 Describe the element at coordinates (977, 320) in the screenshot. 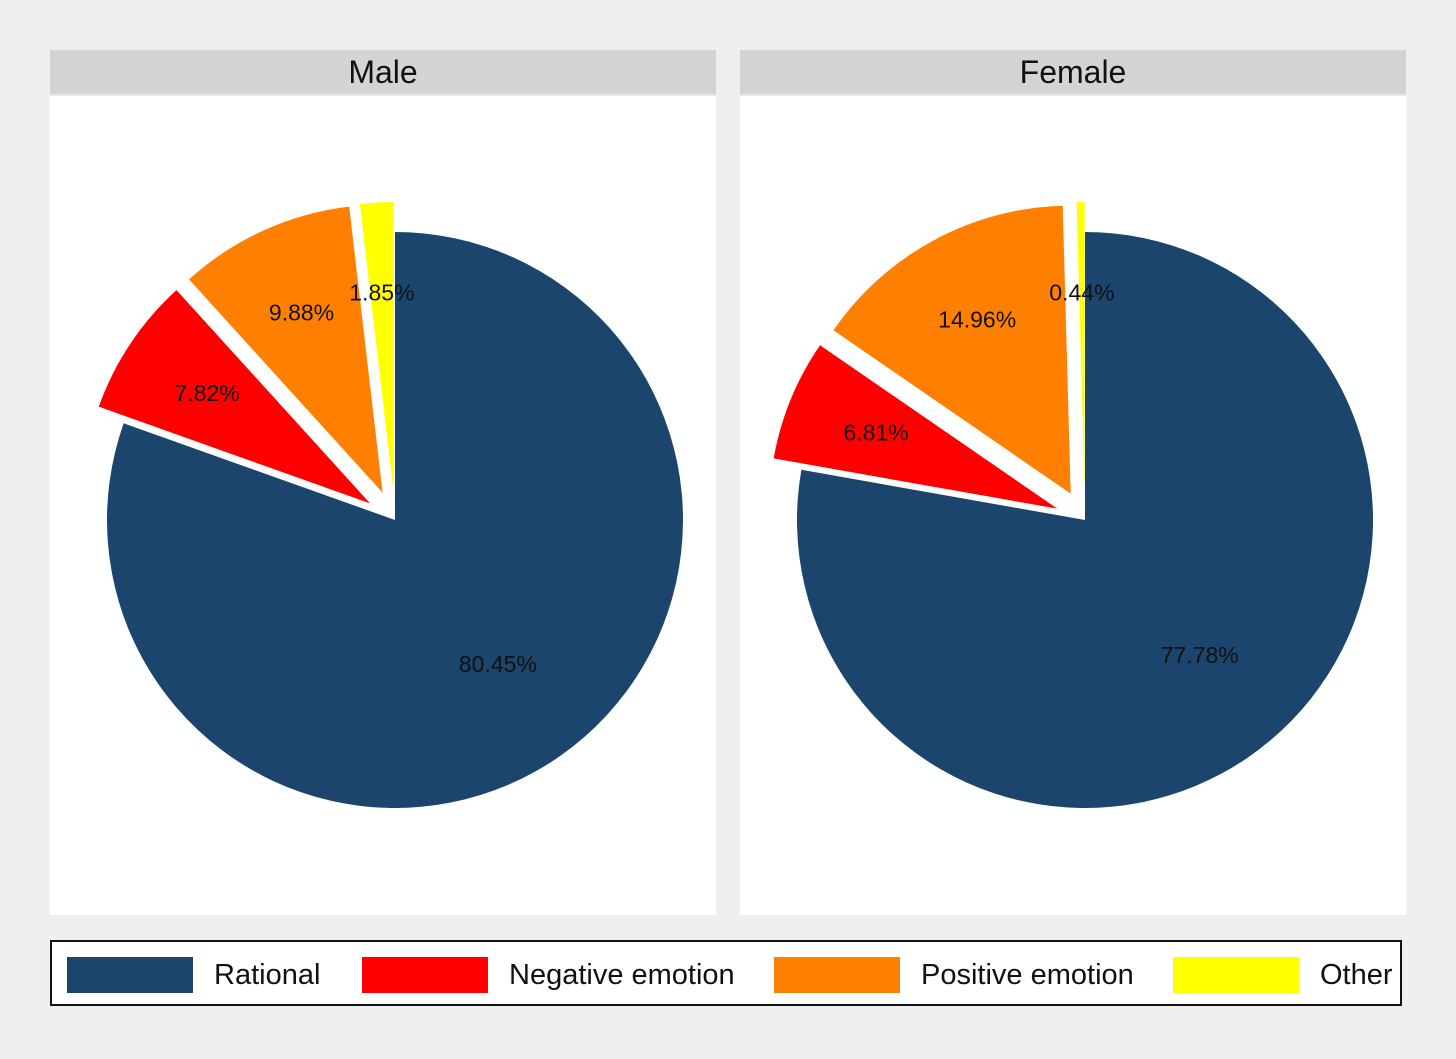

I see `slice-label-positive-emotion: 14.96%` at that location.